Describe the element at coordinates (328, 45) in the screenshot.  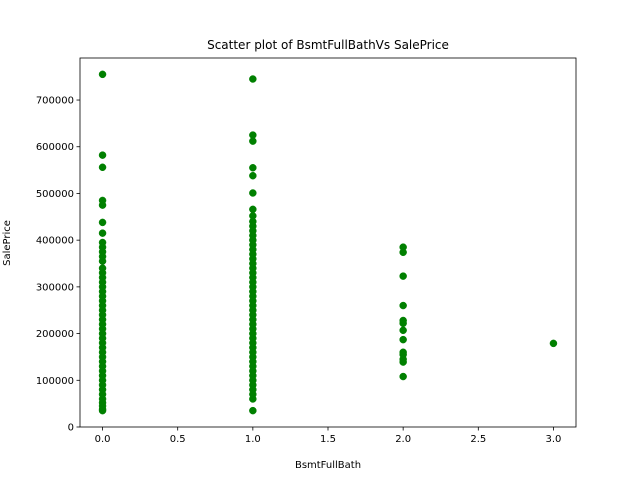
I see `chart-title: Scatter plot of BsmtFullBathVs SalePrice` at that location.